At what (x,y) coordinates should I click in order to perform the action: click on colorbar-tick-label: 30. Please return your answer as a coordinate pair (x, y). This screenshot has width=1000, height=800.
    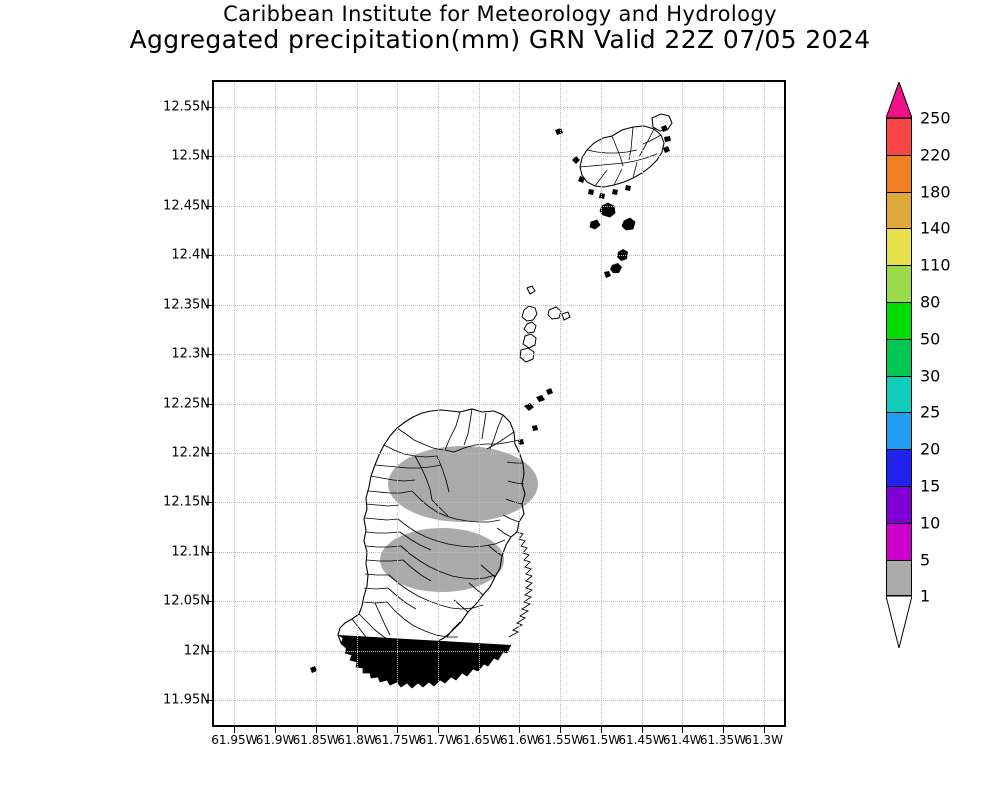
    Looking at the image, I should click on (930, 376).